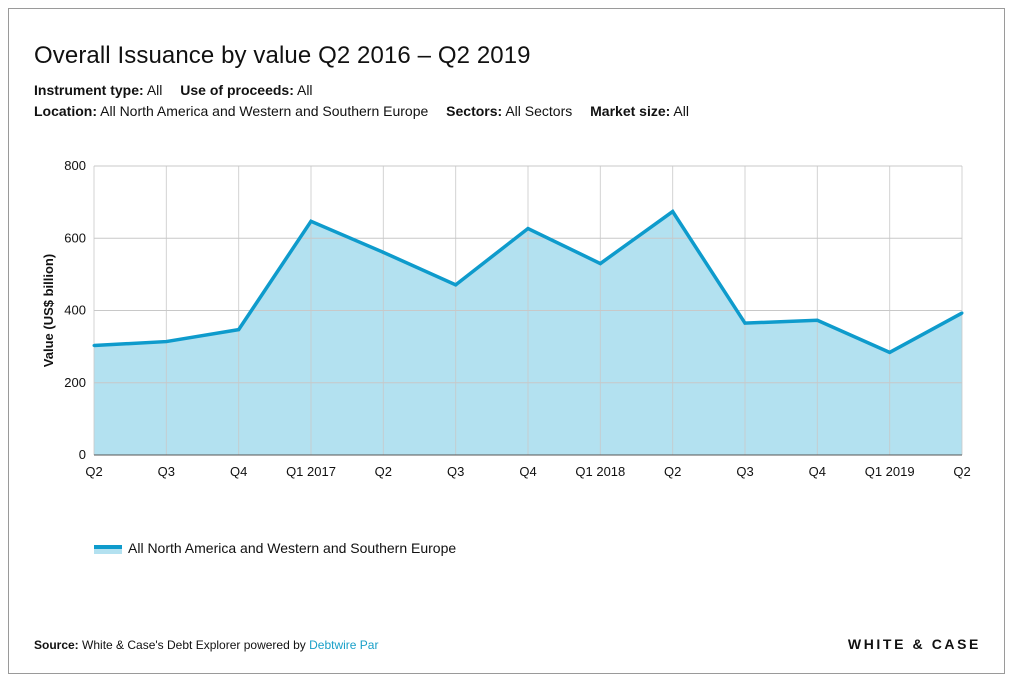 Image resolution: width=1015 pixels, height=684 pixels. Describe the element at coordinates (75, 382) in the screenshot. I see `y-tick-label: 200` at that location.